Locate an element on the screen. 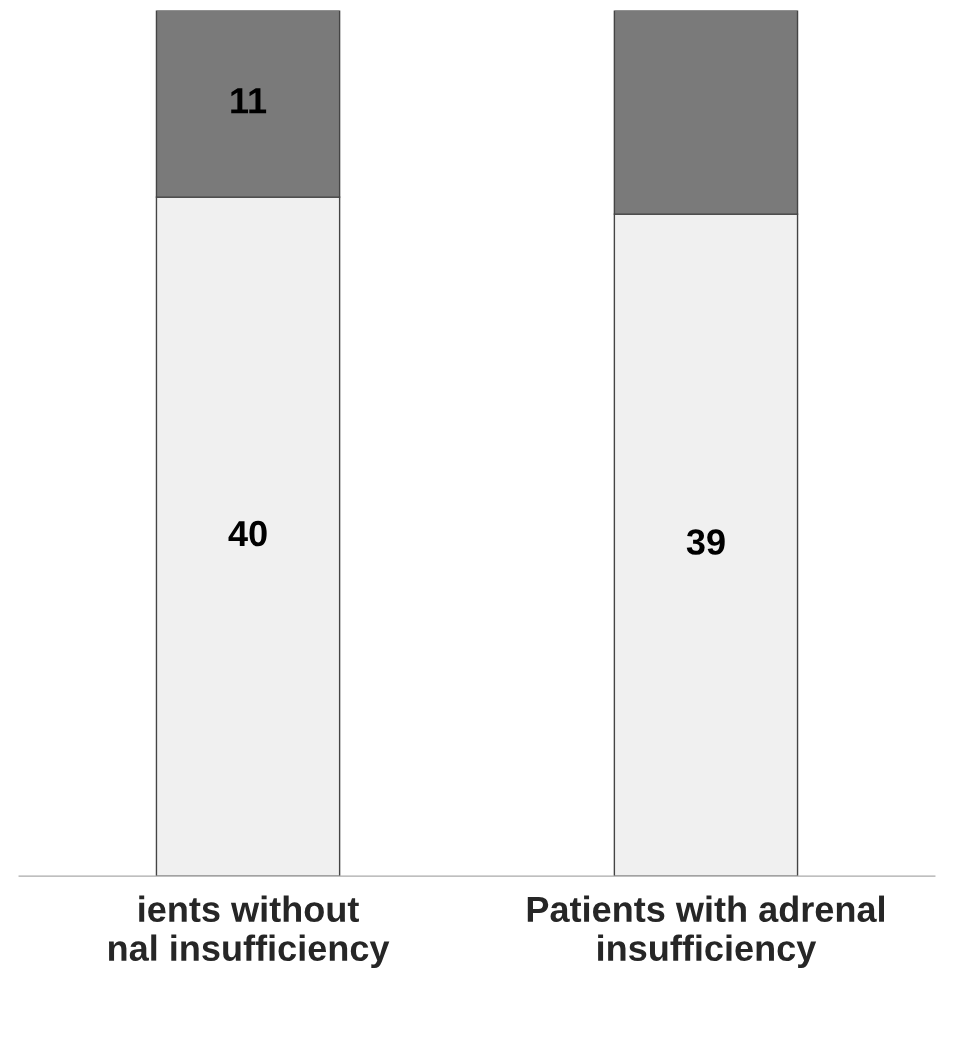 The width and height of the screenshot is (954, 1043). data-label: 39 is located at coordinates (705, 542).